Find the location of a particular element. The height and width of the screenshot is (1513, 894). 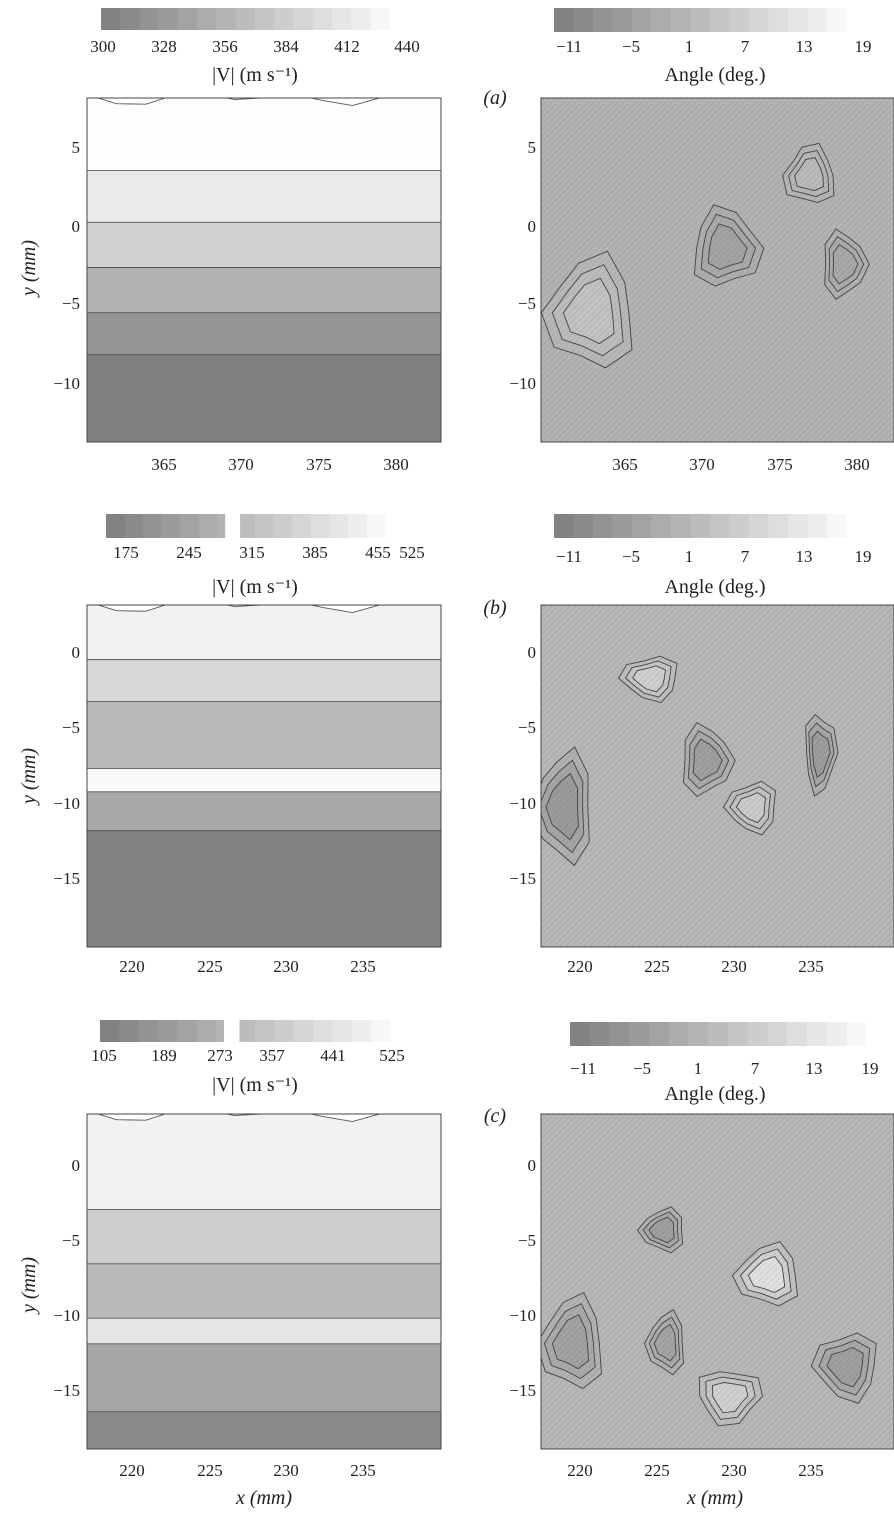

colorbar-tick: 300 is located at coordinates (103, 46).